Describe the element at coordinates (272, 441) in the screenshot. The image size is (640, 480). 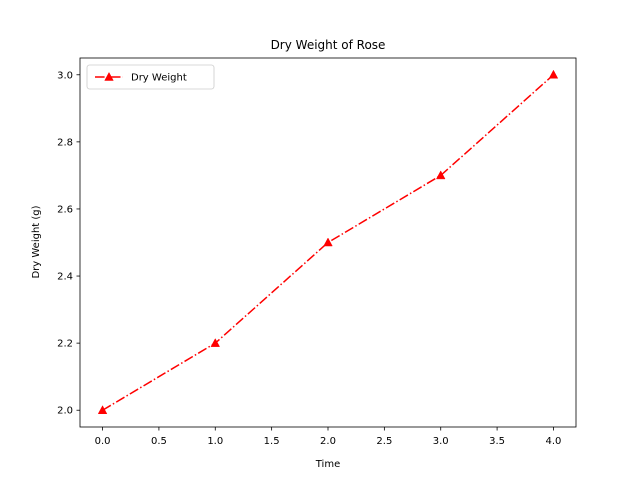
I see `x-tick-label: 1.5` at that location.